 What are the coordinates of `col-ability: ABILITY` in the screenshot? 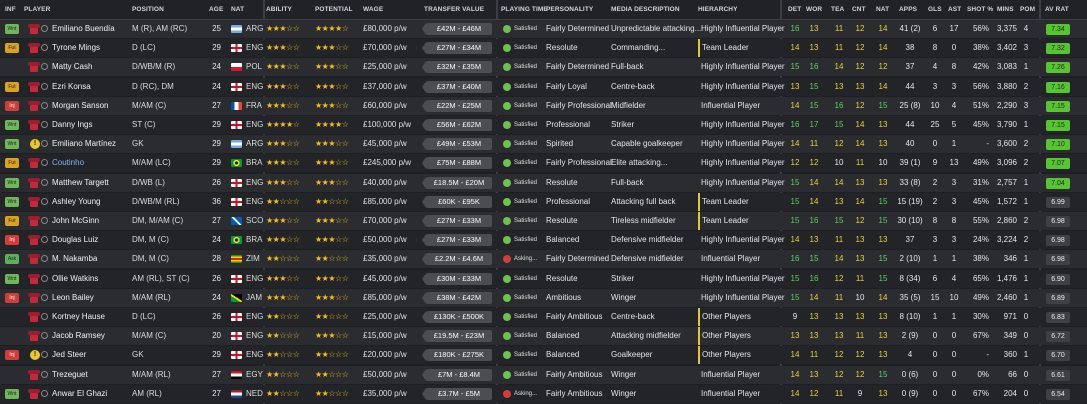 It's located at (279, 9).